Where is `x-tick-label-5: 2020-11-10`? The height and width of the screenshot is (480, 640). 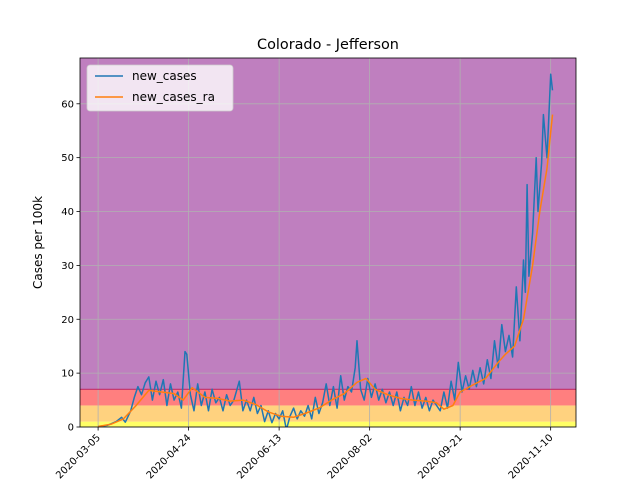
x-tick-label-5: 2020-11-10 is located at coordinates (531, 456).